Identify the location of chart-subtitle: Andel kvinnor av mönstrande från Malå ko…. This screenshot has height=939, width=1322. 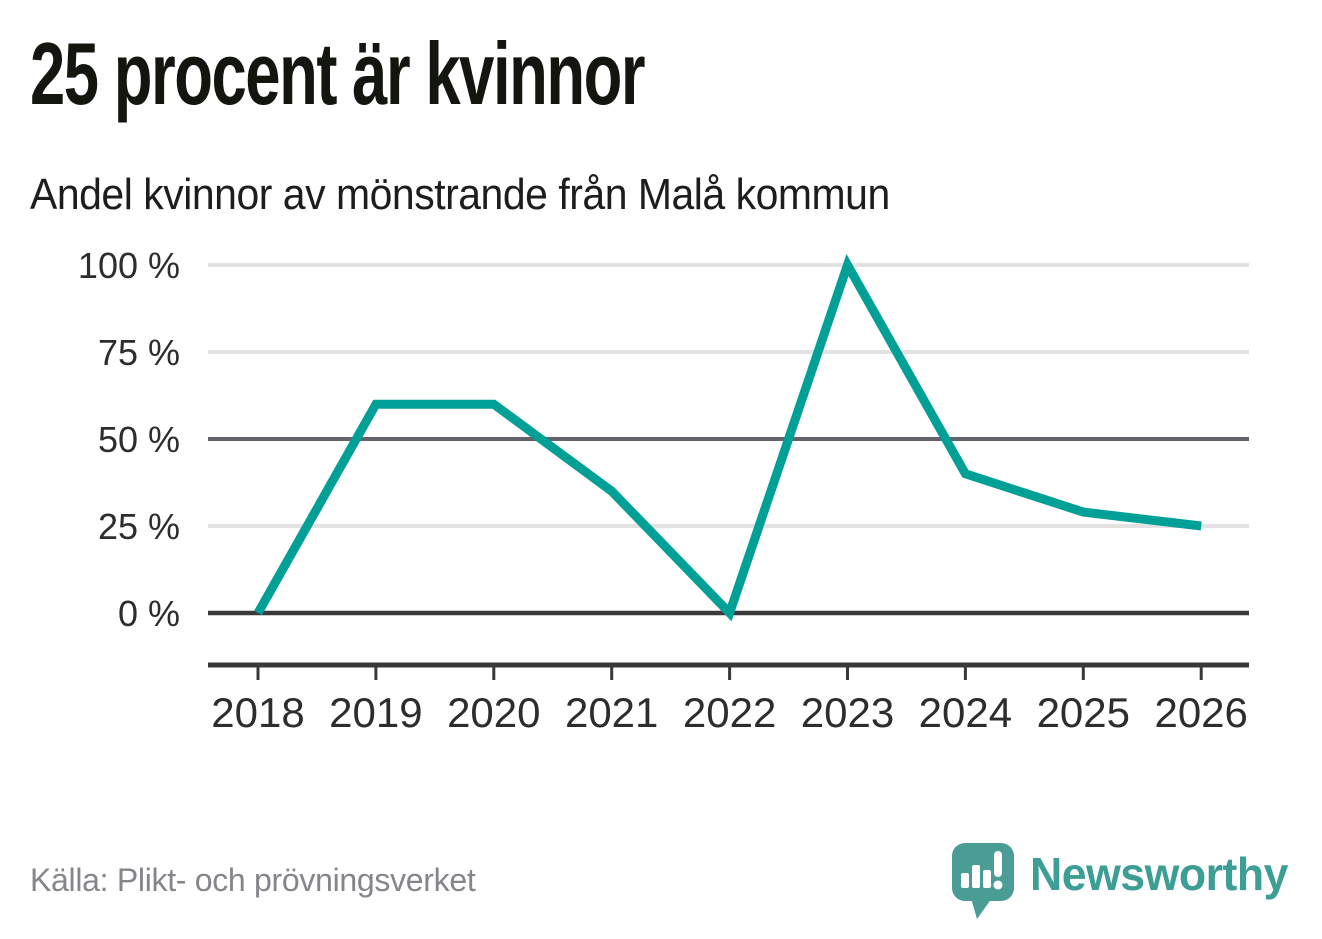
(492, 195).